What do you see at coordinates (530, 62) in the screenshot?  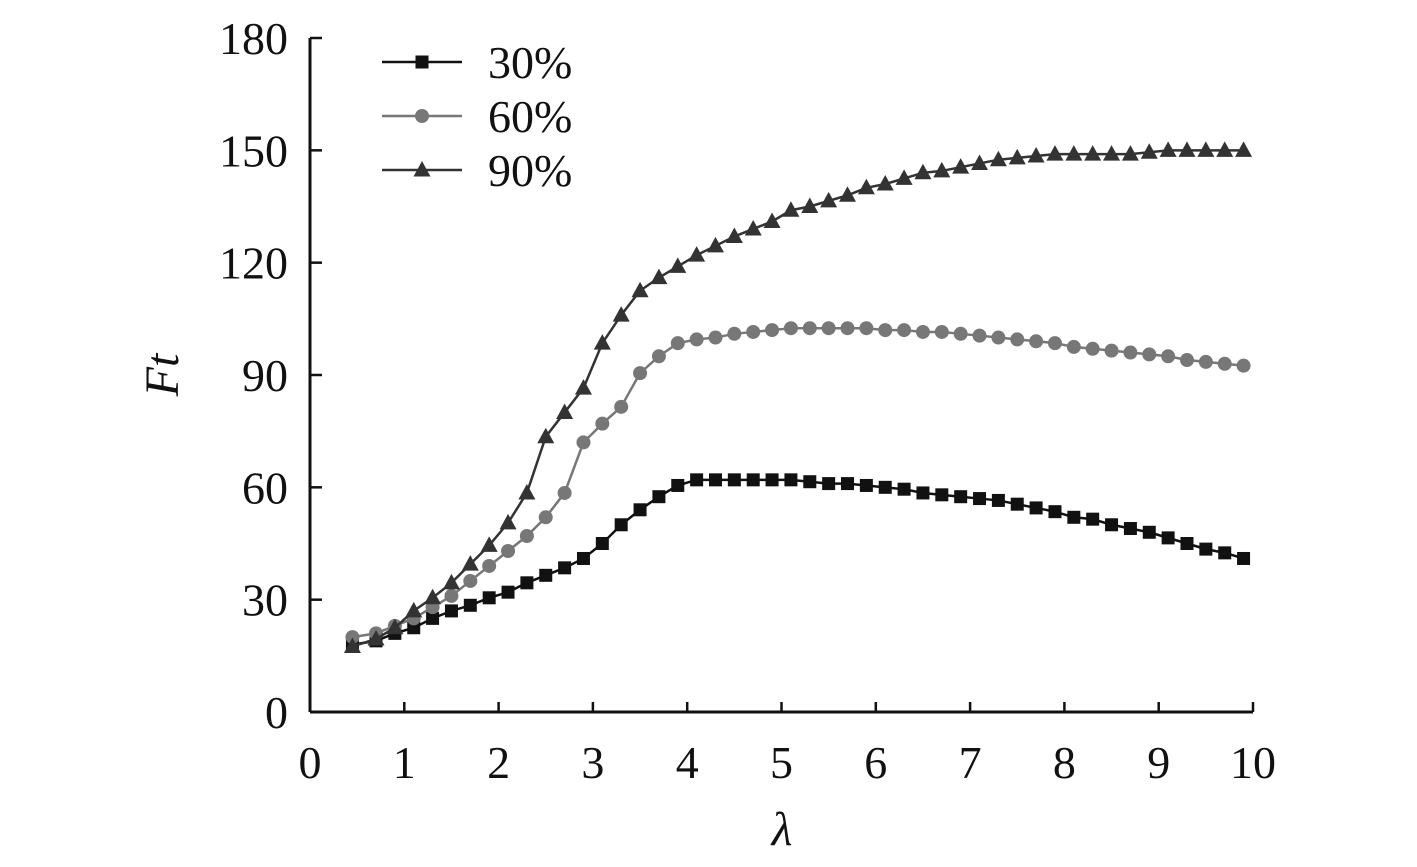 I see `legend-label: 30%` at bounding box center [530, 62].